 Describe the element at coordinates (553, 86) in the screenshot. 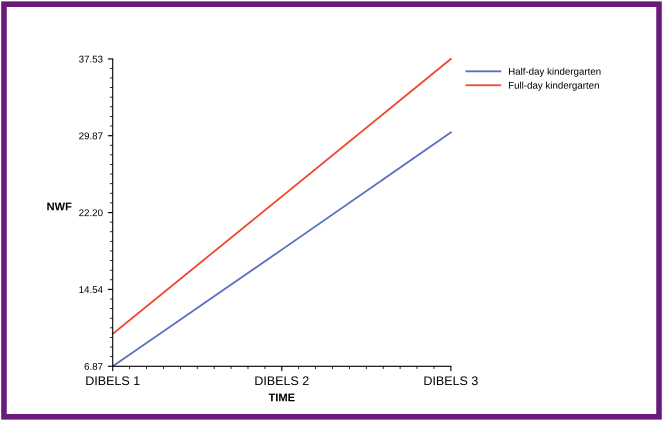

I see `legend-label: Full-day kindergarten` at that location.